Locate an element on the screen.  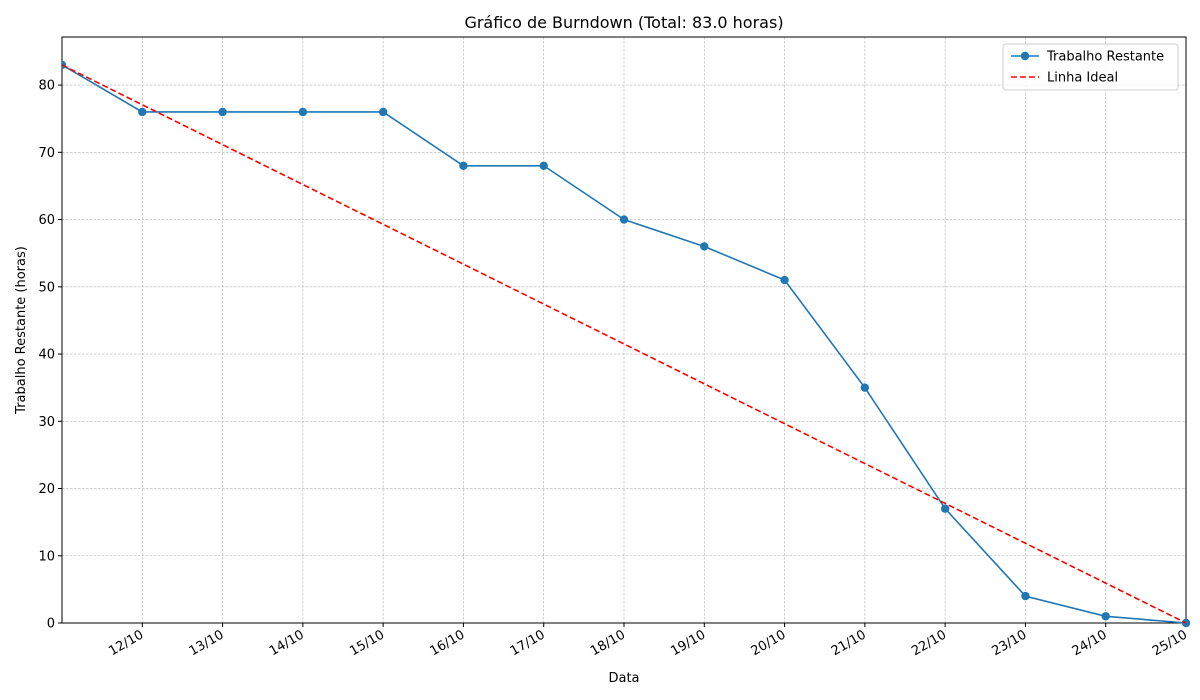
y-axis-label: Trabalho Restante (horas) is located at coordinates (21, 330).